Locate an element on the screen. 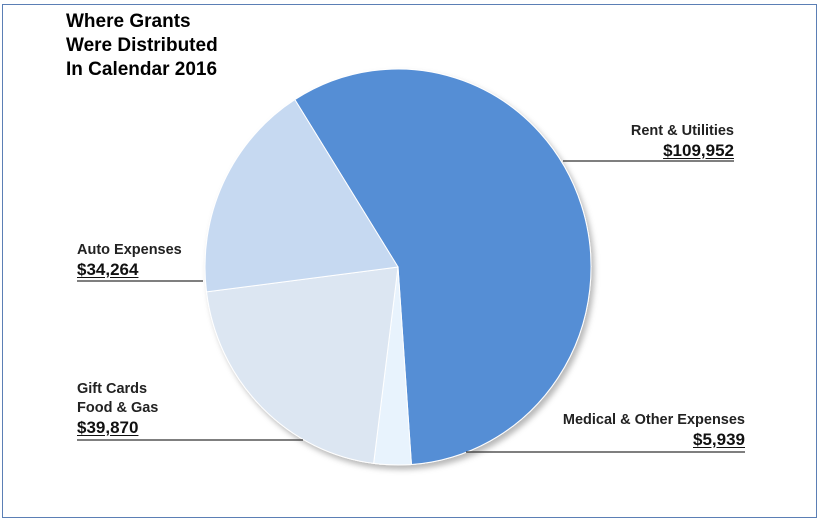 The height and width of the screenshot is (522, 821). slice-auto-expenses is located at coordinates (301, 195).